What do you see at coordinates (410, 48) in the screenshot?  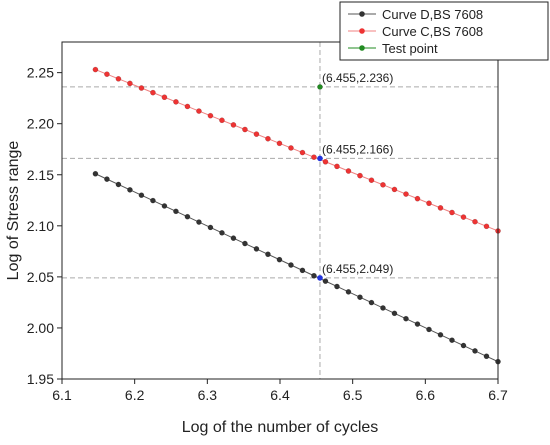 I see `legend-label: Test point` at bounding box center [410, 48].